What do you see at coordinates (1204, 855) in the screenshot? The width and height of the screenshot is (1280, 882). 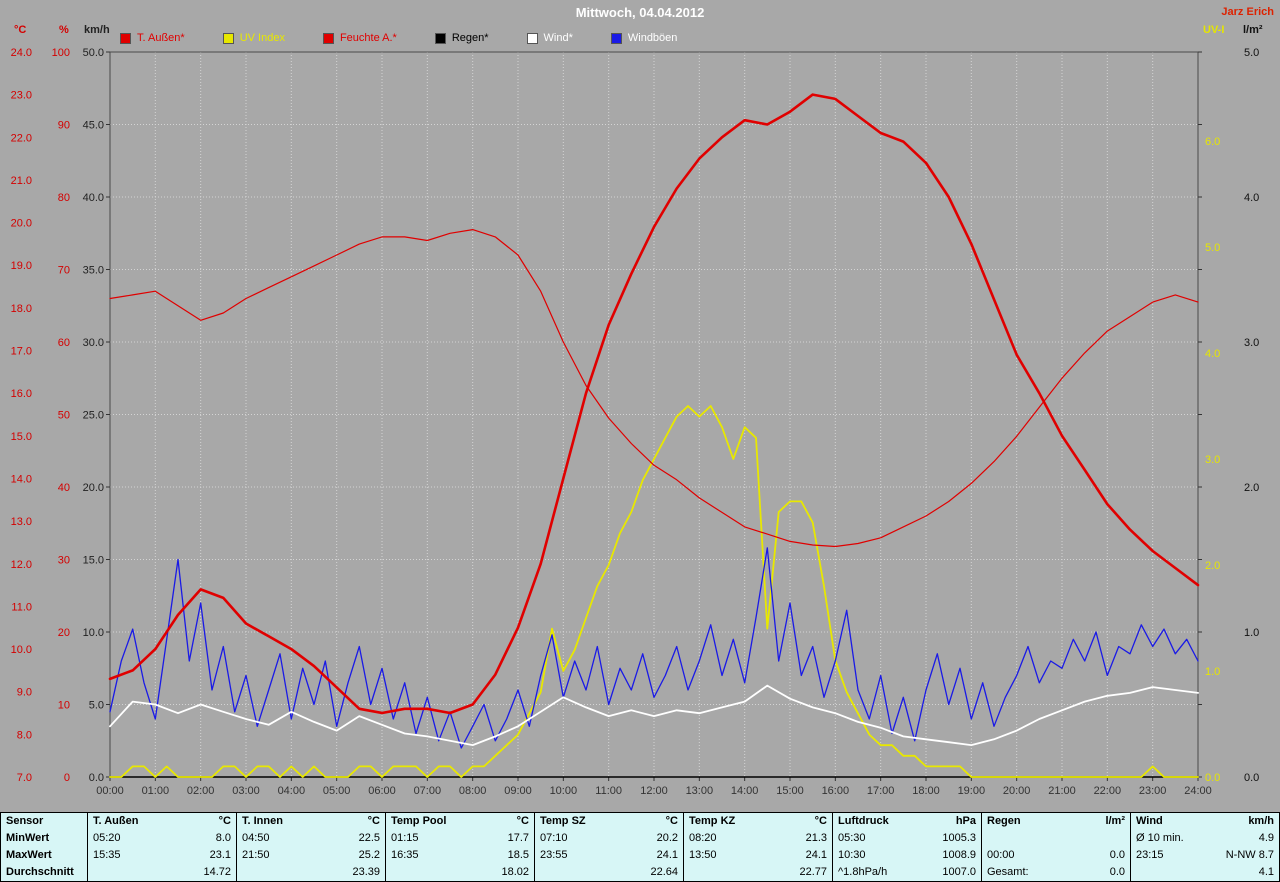 I see `table-cell: 23:15 N-NW 8.7` at bounding box center [1204, 855].